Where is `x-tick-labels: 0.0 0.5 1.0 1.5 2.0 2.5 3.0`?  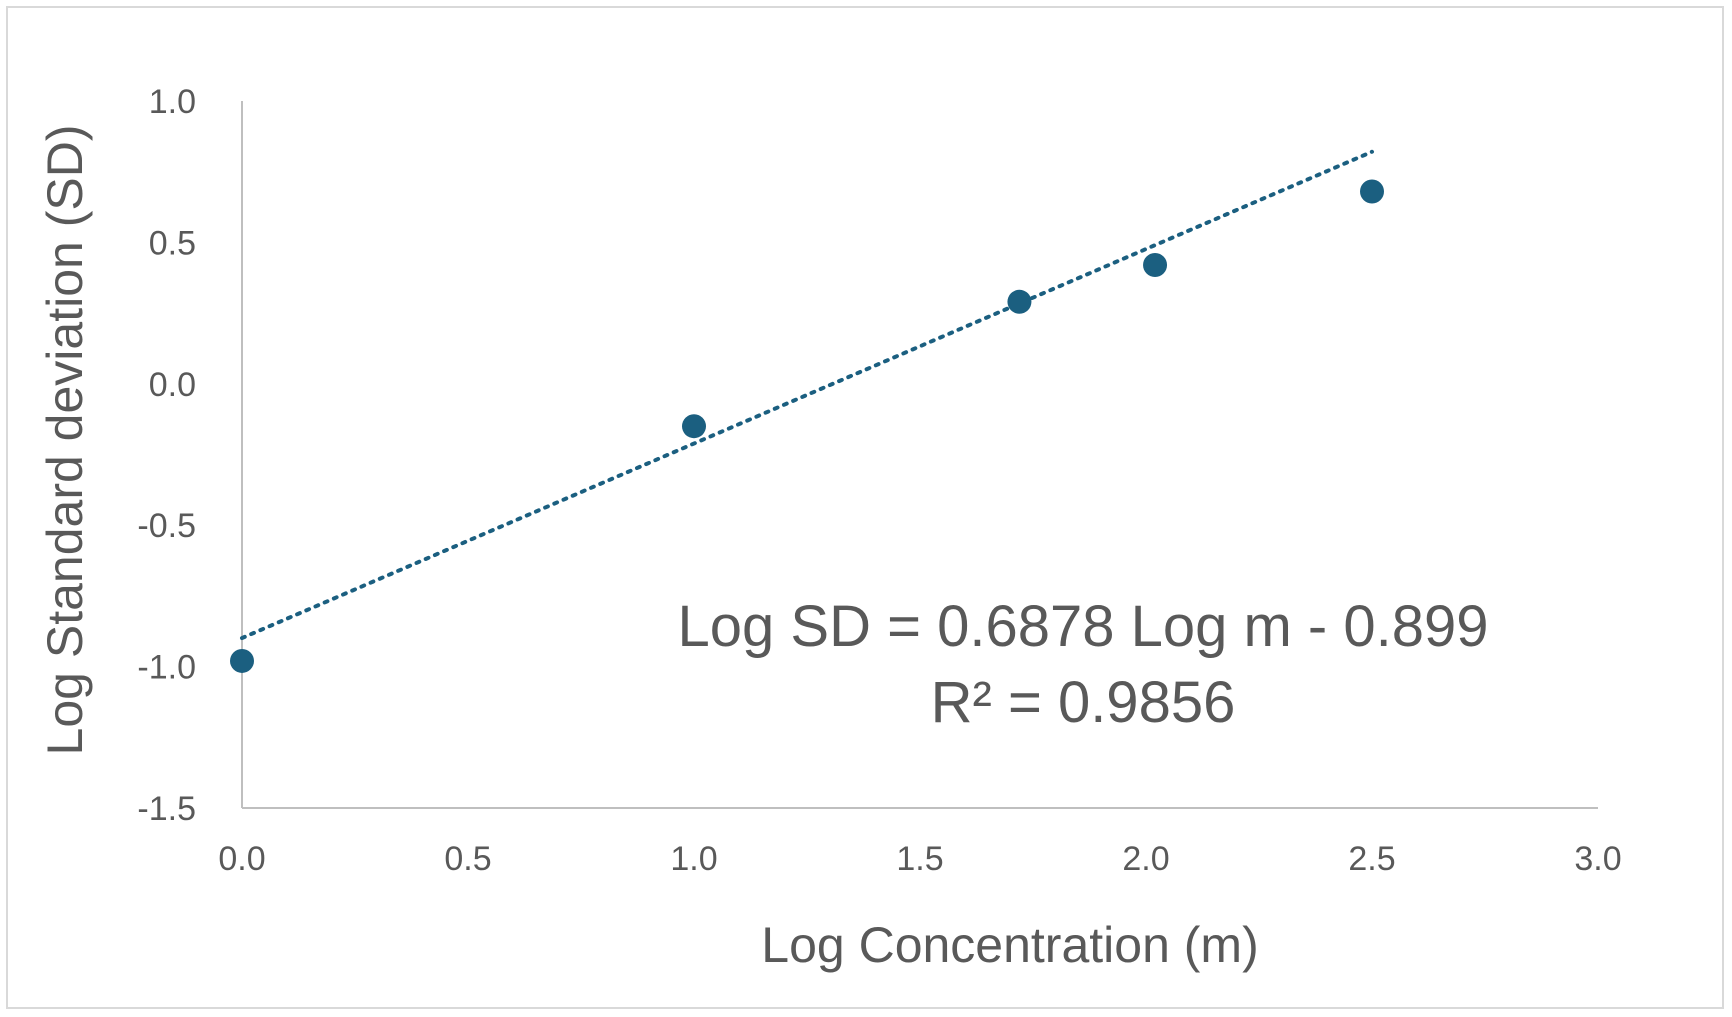 x-tick-labels: 0.0 0.5 1.0 1.5 2.0 2.5 3.0 is located at coordinates (919, 859).